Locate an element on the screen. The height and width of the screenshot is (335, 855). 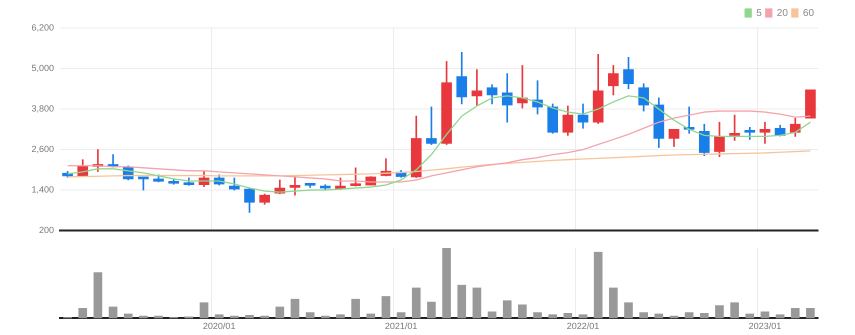
y-tick-label: 1,400 is located at coordinates (42, 189).